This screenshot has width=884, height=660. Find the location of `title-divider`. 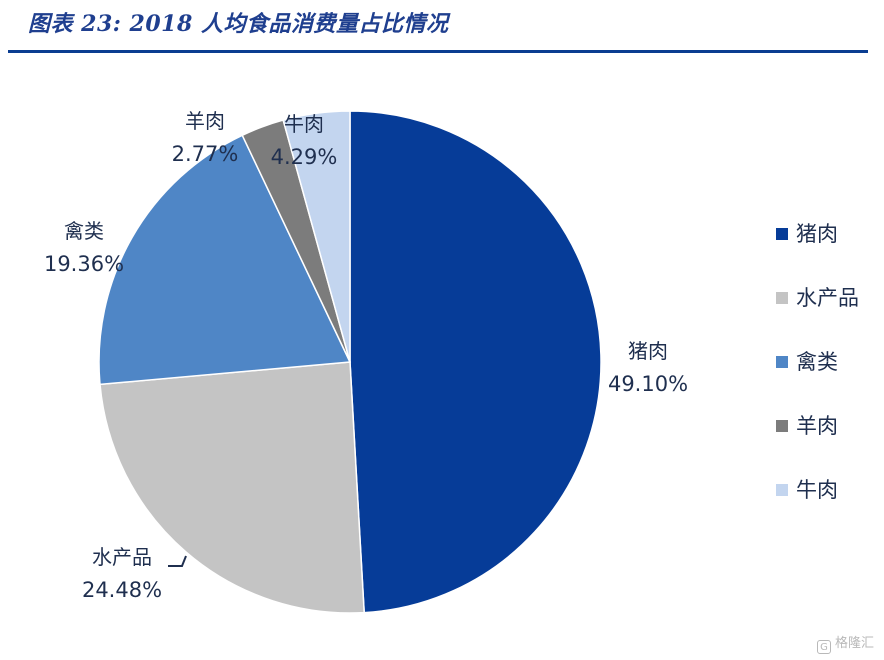

title-divider is located at coordinates (438, 51).